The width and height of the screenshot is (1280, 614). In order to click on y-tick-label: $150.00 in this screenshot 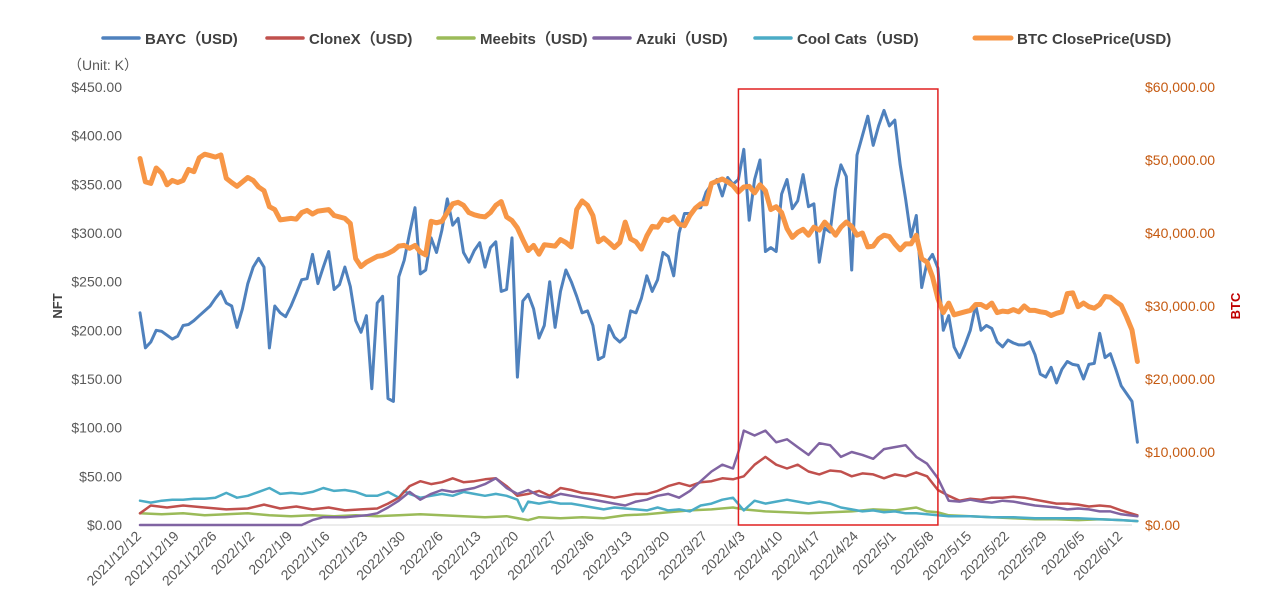, I will do `click(96, 379)`.